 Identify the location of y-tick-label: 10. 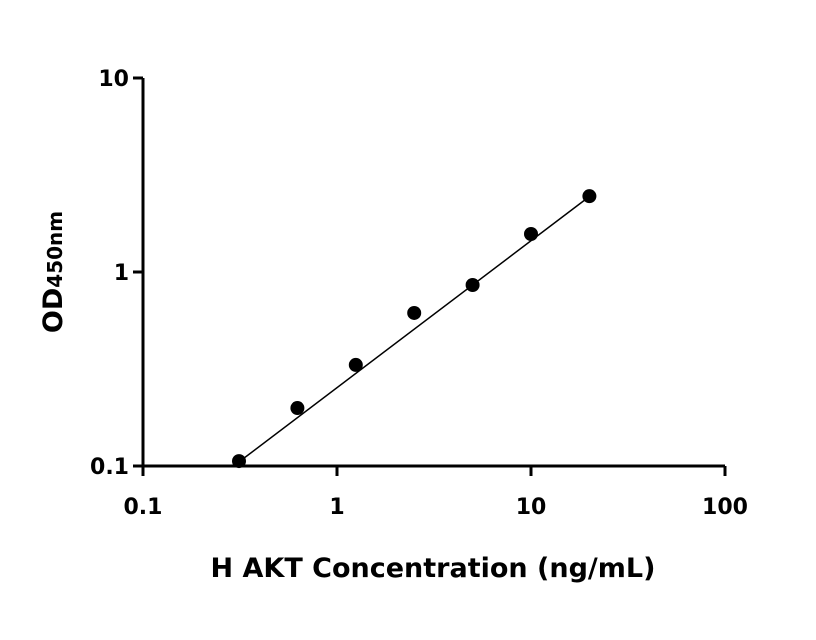
(113, 79).